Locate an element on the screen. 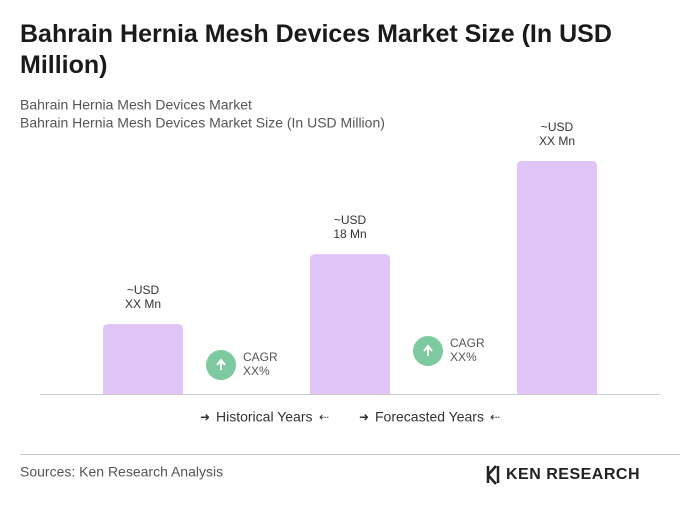 This screenshot has width=700, height=520. legend-label: Historical Years is located at coordinates (264, 417).